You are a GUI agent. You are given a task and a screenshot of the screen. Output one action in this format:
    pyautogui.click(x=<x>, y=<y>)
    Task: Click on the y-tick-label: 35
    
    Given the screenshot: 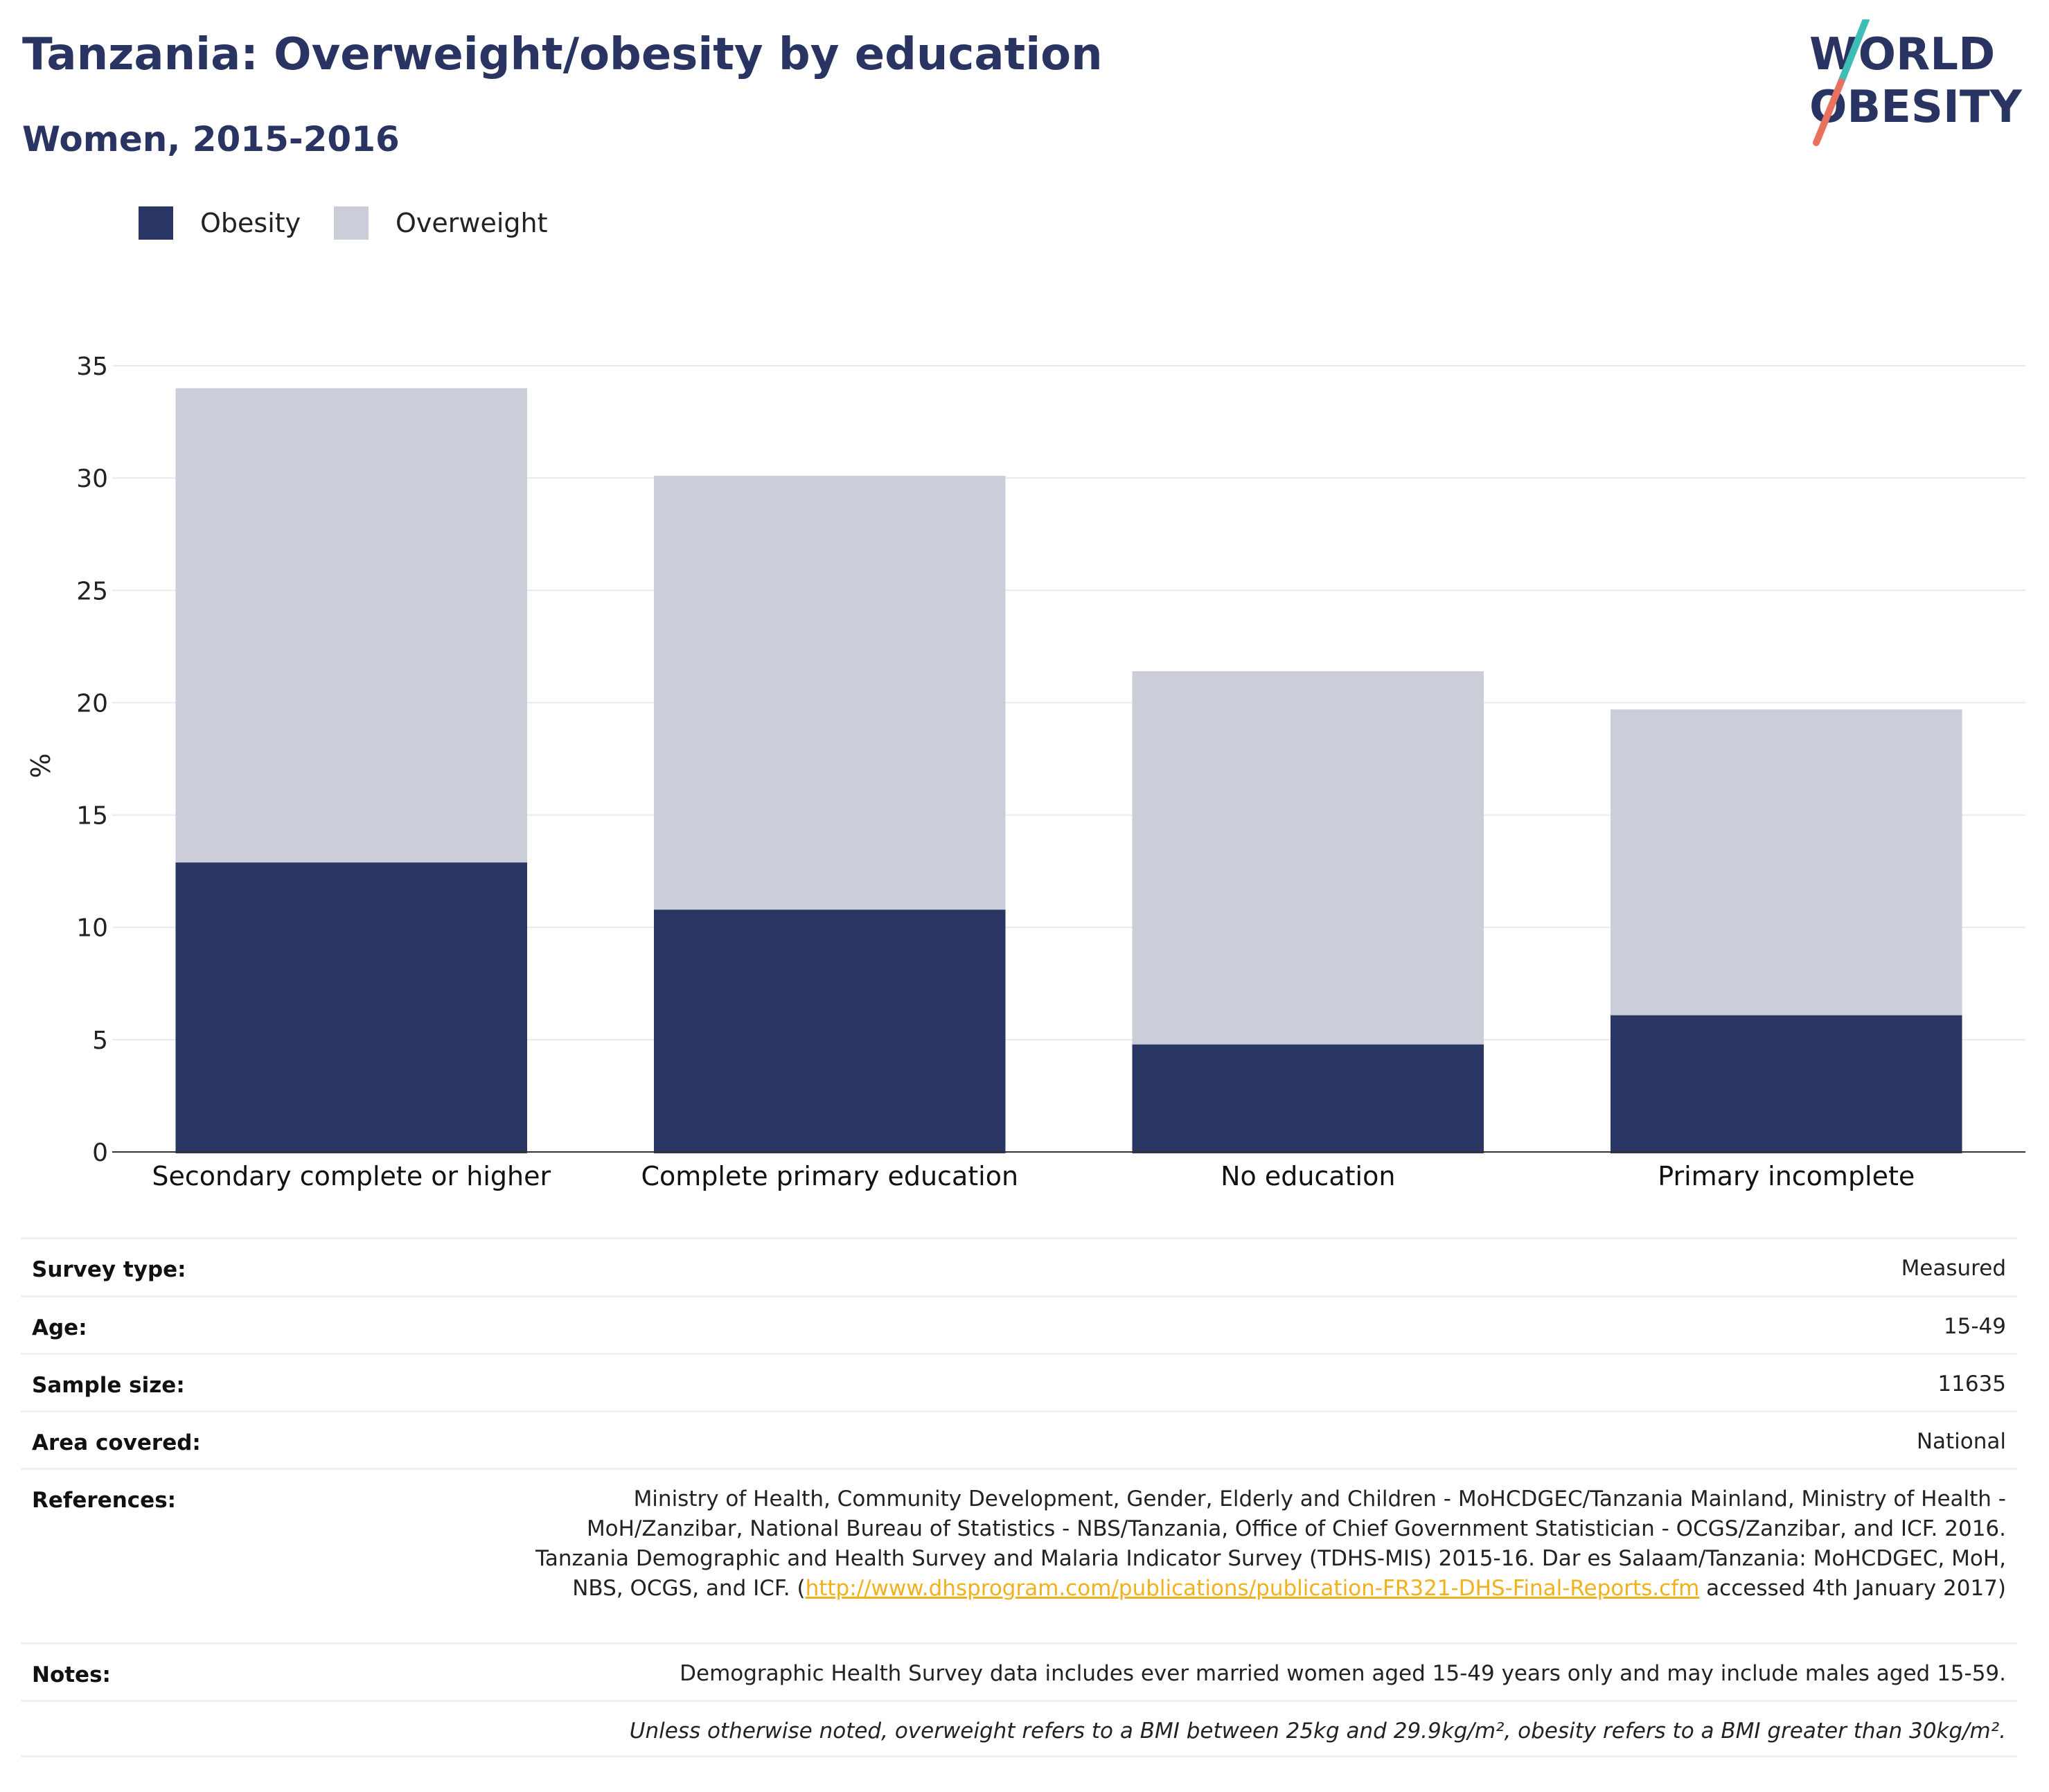 What is the action you would take?
    pyautogui.click(x=92, y=367)
    